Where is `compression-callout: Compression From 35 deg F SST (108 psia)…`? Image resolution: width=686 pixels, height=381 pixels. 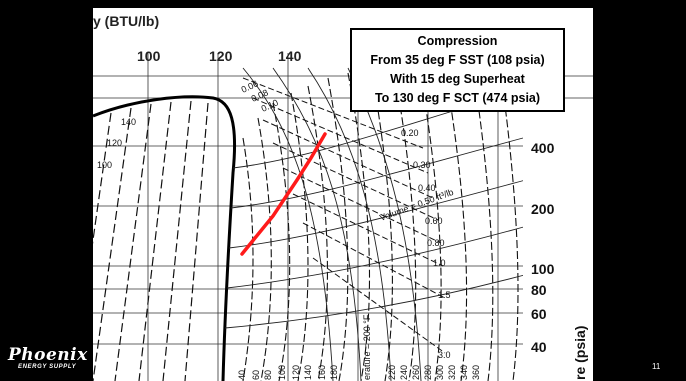
compression-callout: Compression From 35 deg F SST (108 psia)… is located at coordinates (457, 70).